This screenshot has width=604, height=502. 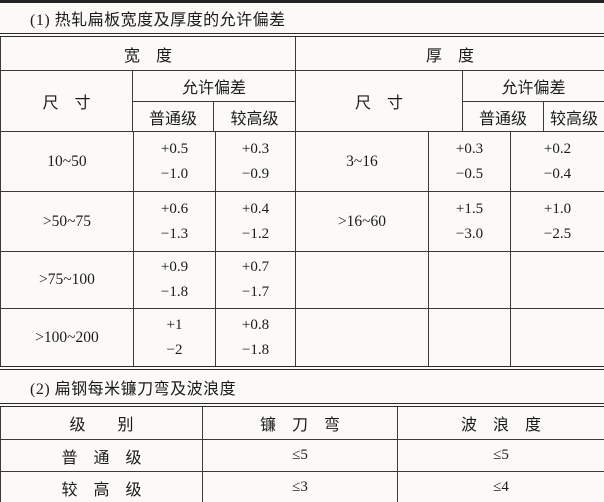 I want to click on width-size-cell: >100~200, so click(x=67, y=338).